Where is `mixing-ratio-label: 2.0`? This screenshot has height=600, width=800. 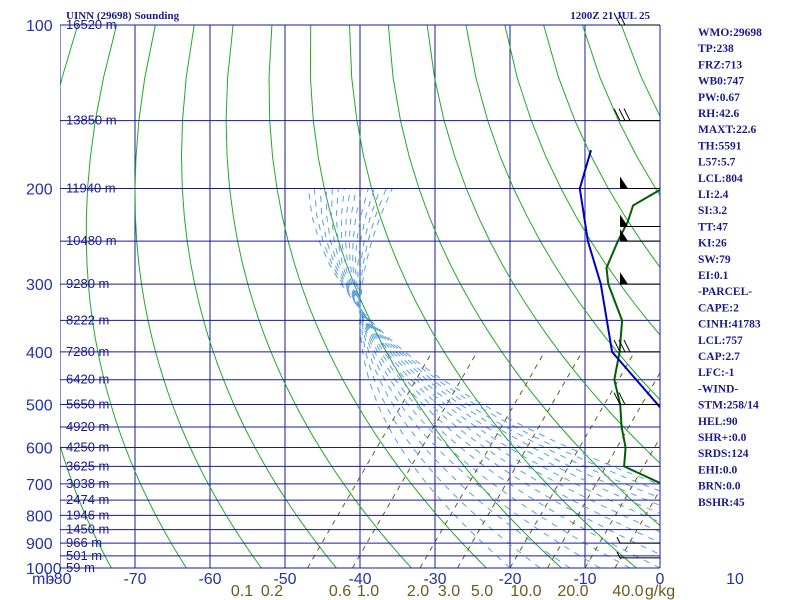 mixing-ratio-label: 2.0 is located at coordinates (418, 591).